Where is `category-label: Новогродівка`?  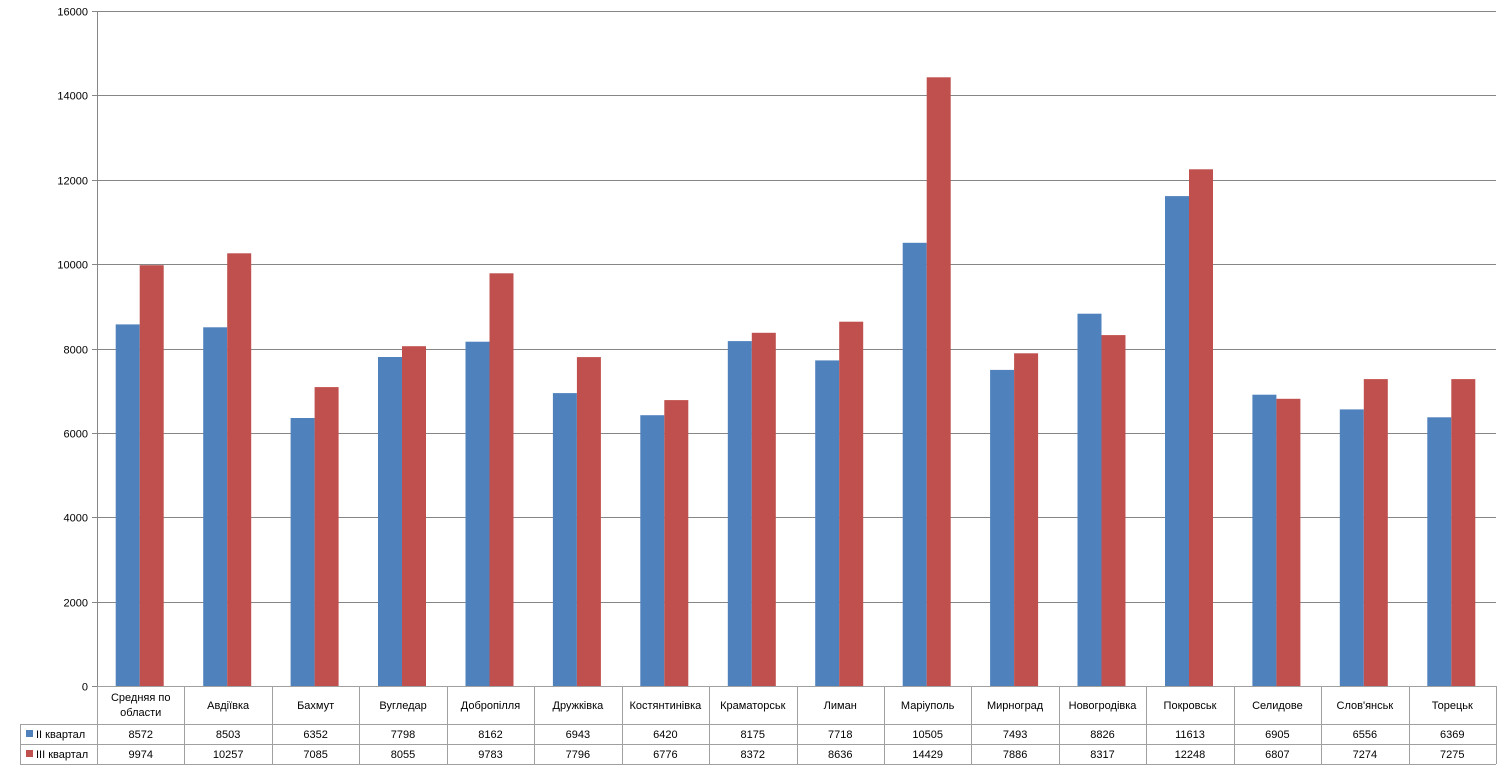 category-label: Новогродівка is located at coordinates (1103, 706).